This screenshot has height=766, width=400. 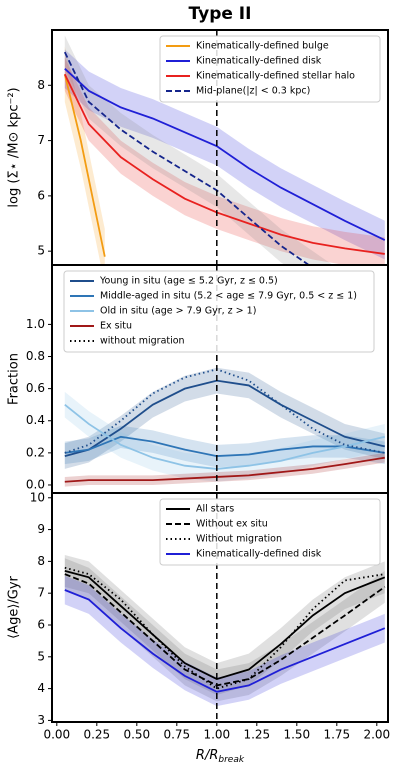 I want to click on legend-label: Mid-plane(|z| < 0.3 kpc), so click(x=253, y=91).